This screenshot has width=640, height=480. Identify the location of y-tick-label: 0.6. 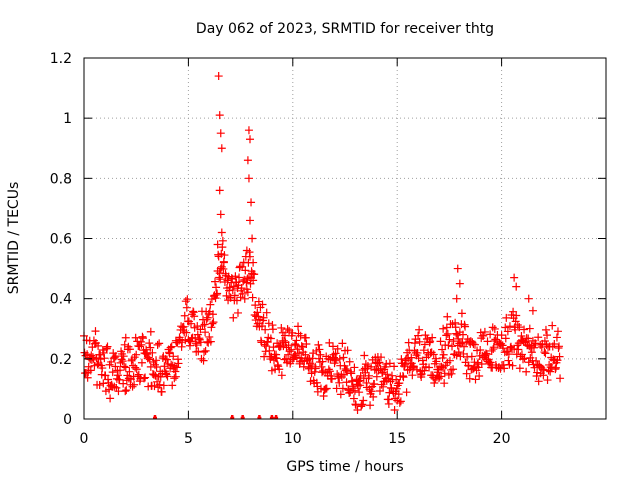
(61, 240).